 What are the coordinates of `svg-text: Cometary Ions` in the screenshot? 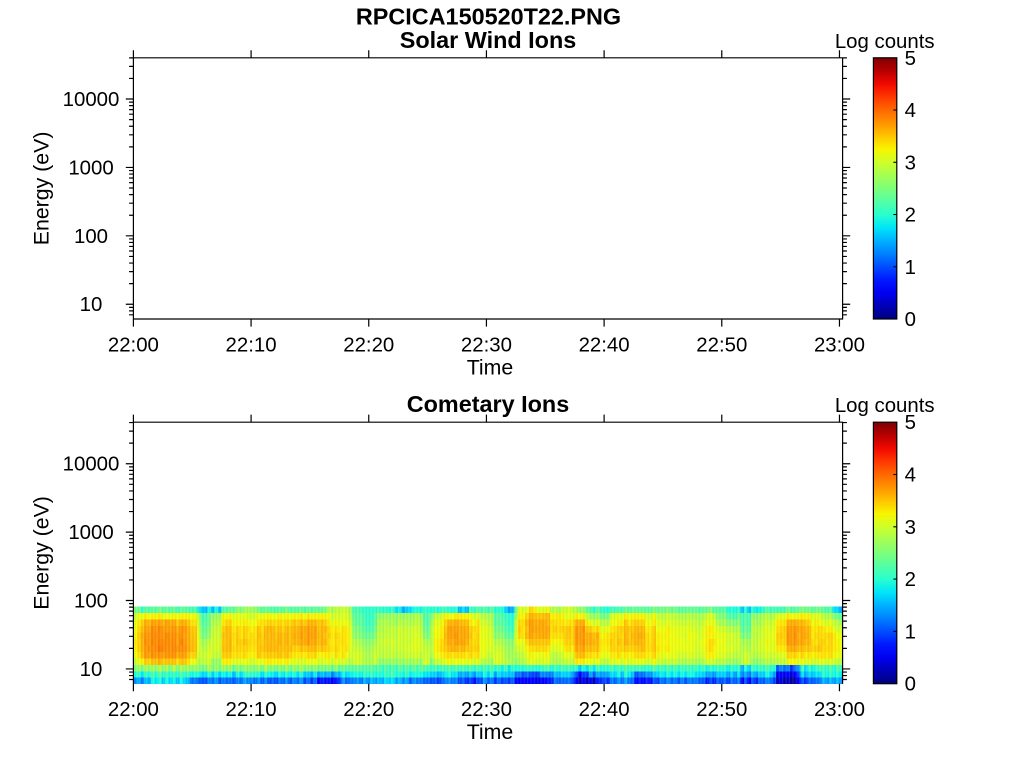 It's located at (488, 404).